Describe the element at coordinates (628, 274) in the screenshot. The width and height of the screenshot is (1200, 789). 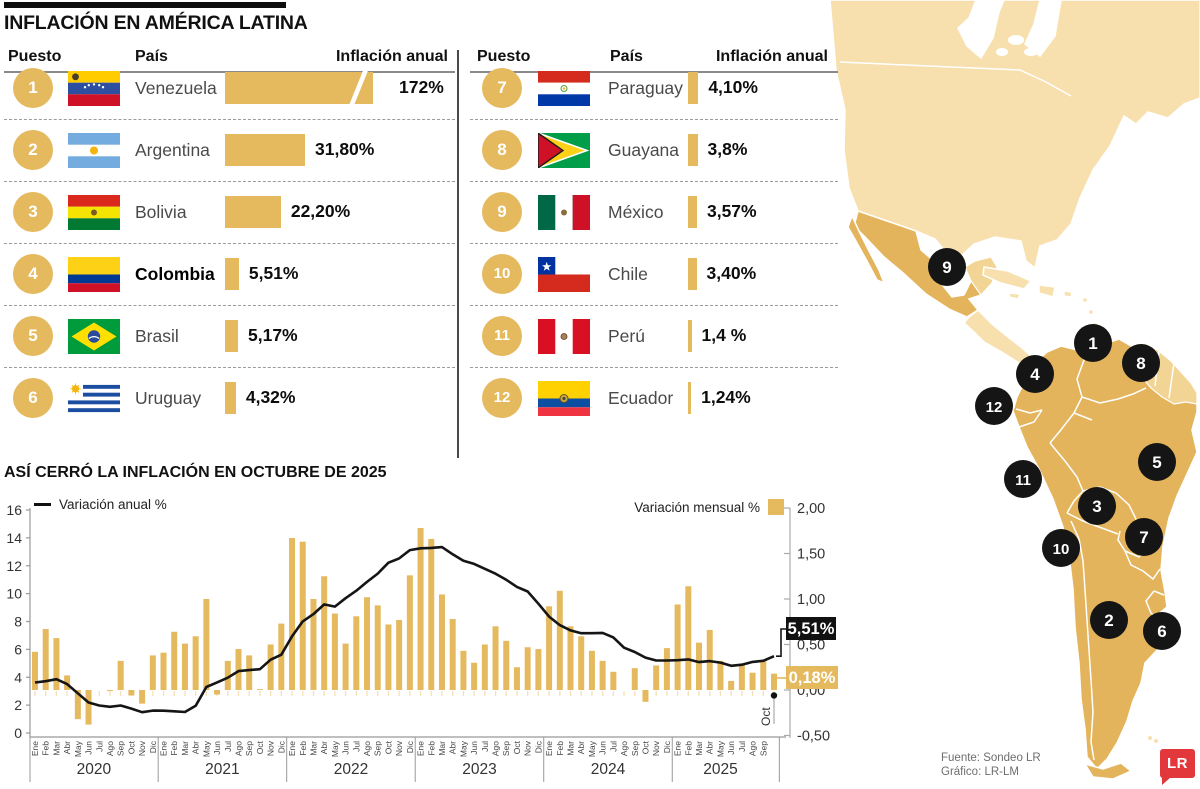
I see `country-name: Chile` at that location.